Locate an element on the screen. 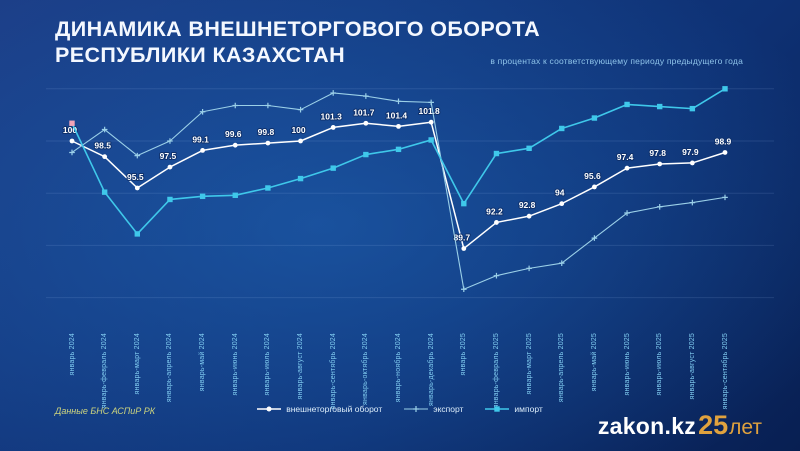 This screenshot has width=800, height=451. x-axis-label: январь-май 2025 is located at coordinates (594, 362).